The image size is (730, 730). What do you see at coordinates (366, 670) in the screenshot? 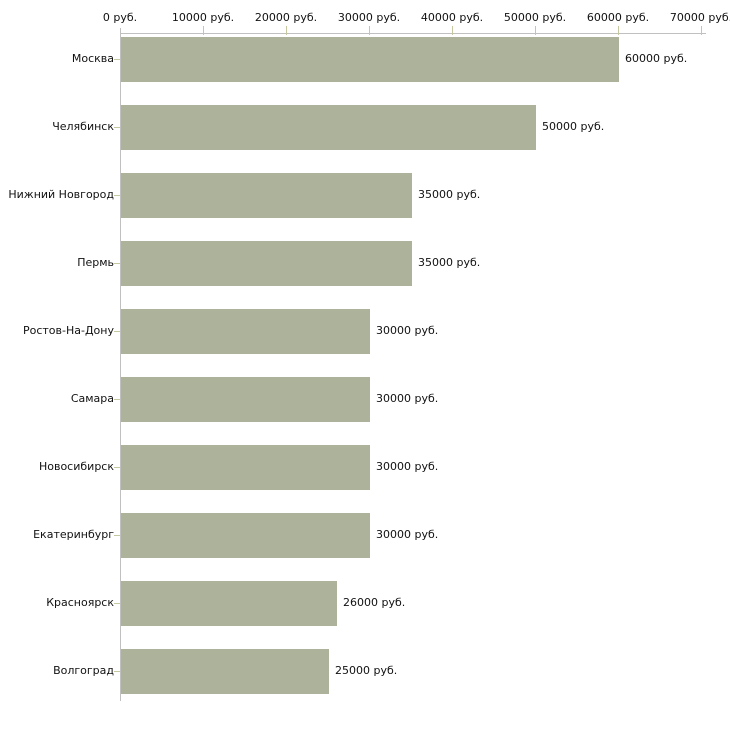
I see `value-label: 25000 руб.` at bounding box center [366, 670].